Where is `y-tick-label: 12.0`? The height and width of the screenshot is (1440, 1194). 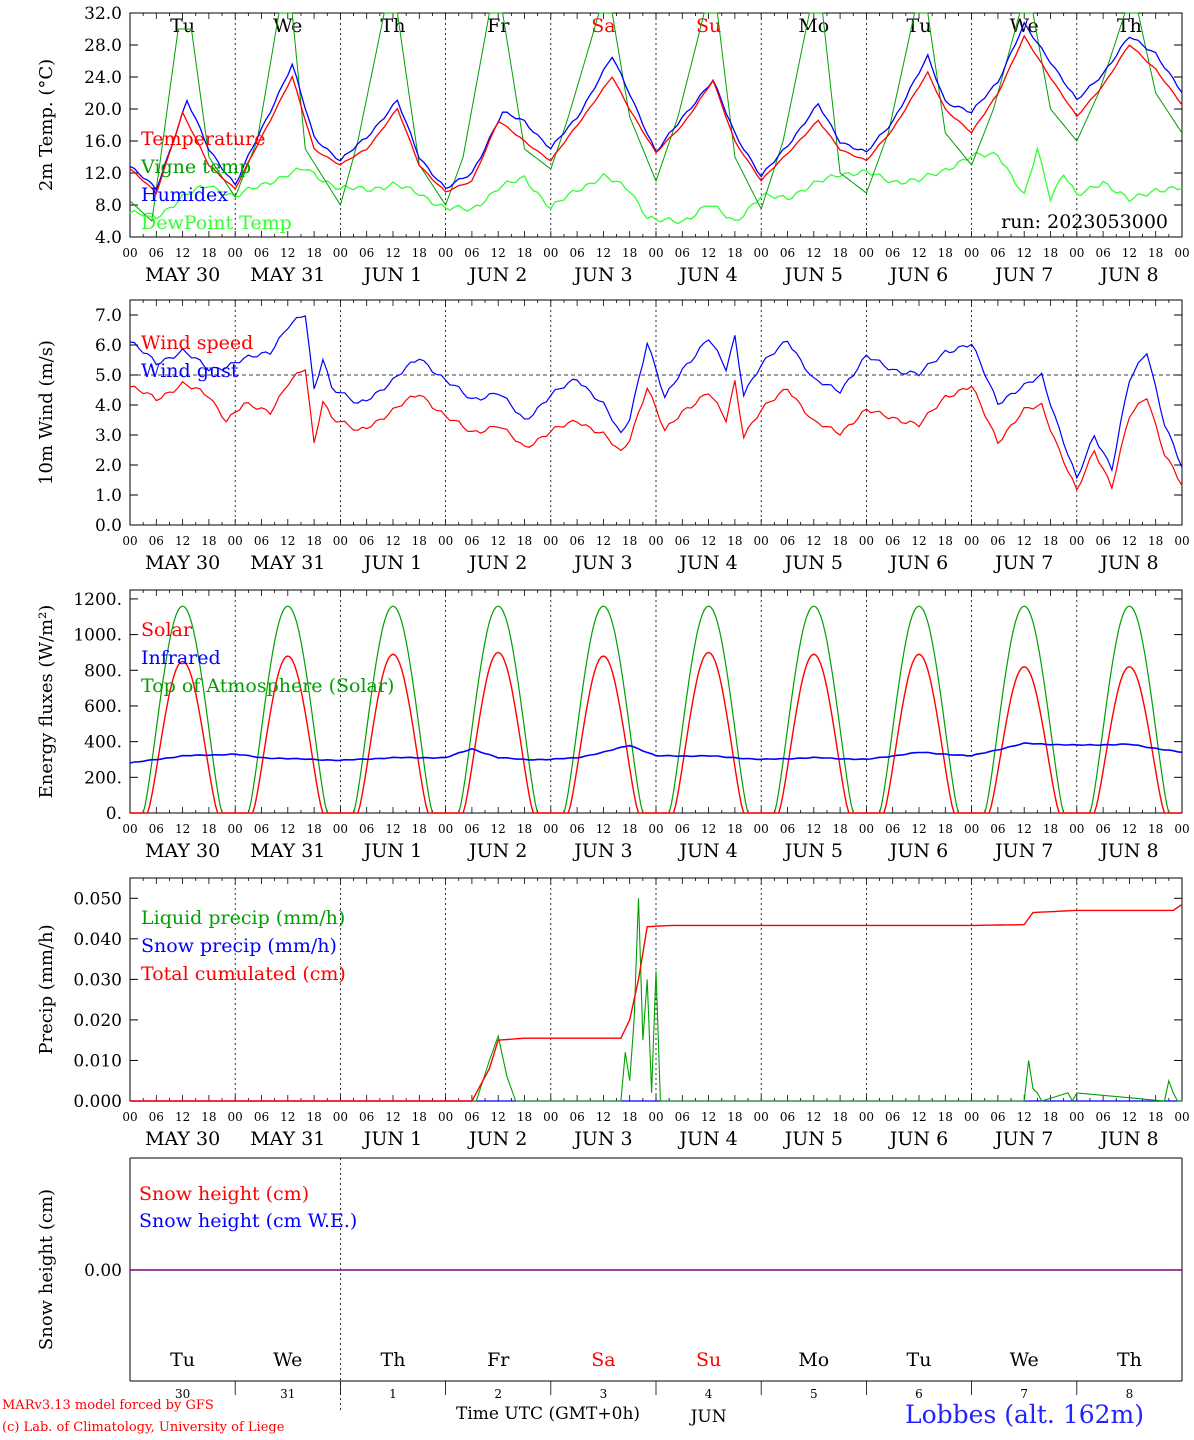 y-tick-label: 12.0 is located at coordinates (103, 174).